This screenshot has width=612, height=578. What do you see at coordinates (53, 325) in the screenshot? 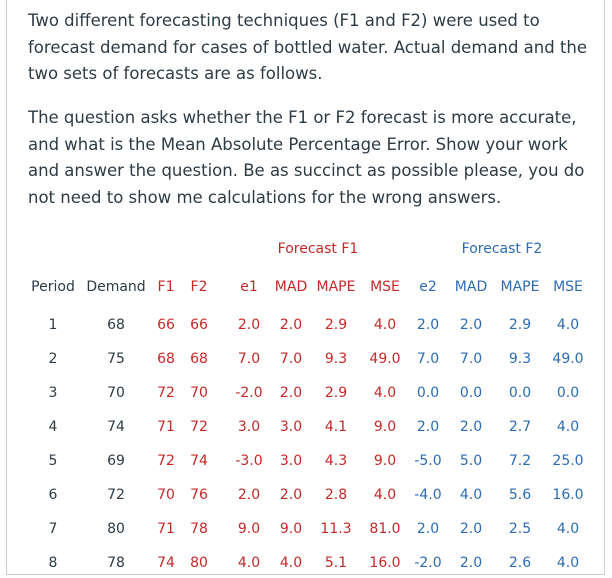
I see `table-cell: 1` at bounding box center [53, 325].